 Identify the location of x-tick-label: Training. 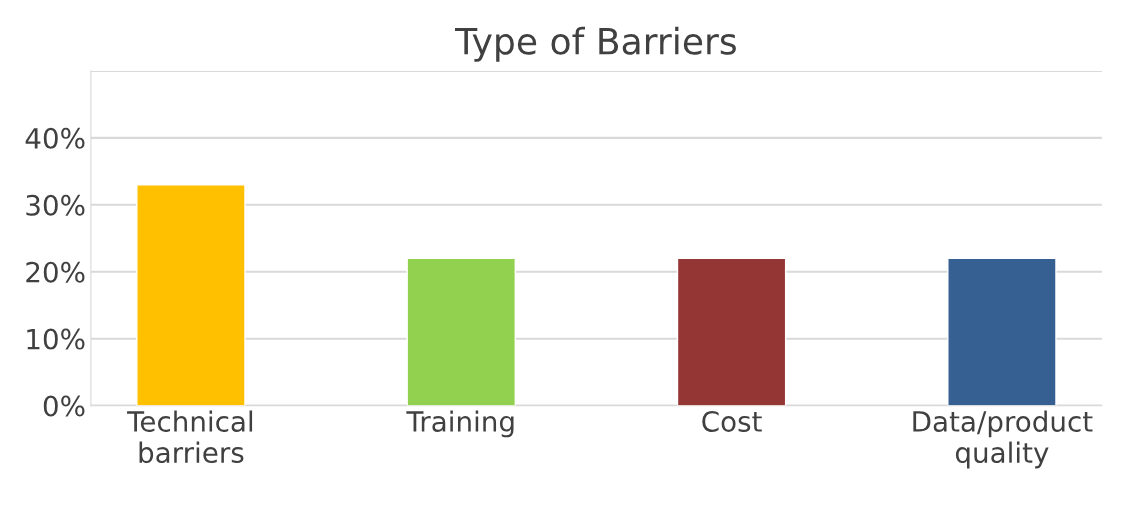
(460, 424).